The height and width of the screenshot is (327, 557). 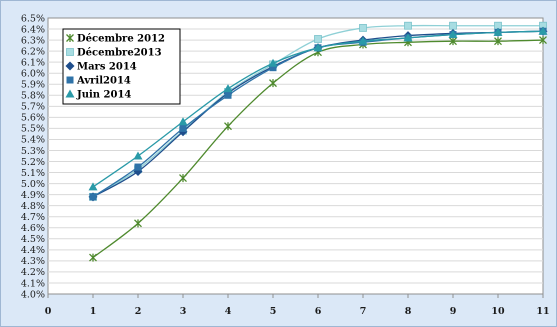 What do you see at coordinates (33, 40) in the screenshot?
I see `y-tick-label: 6.3%` at bounding box center [33, 40].